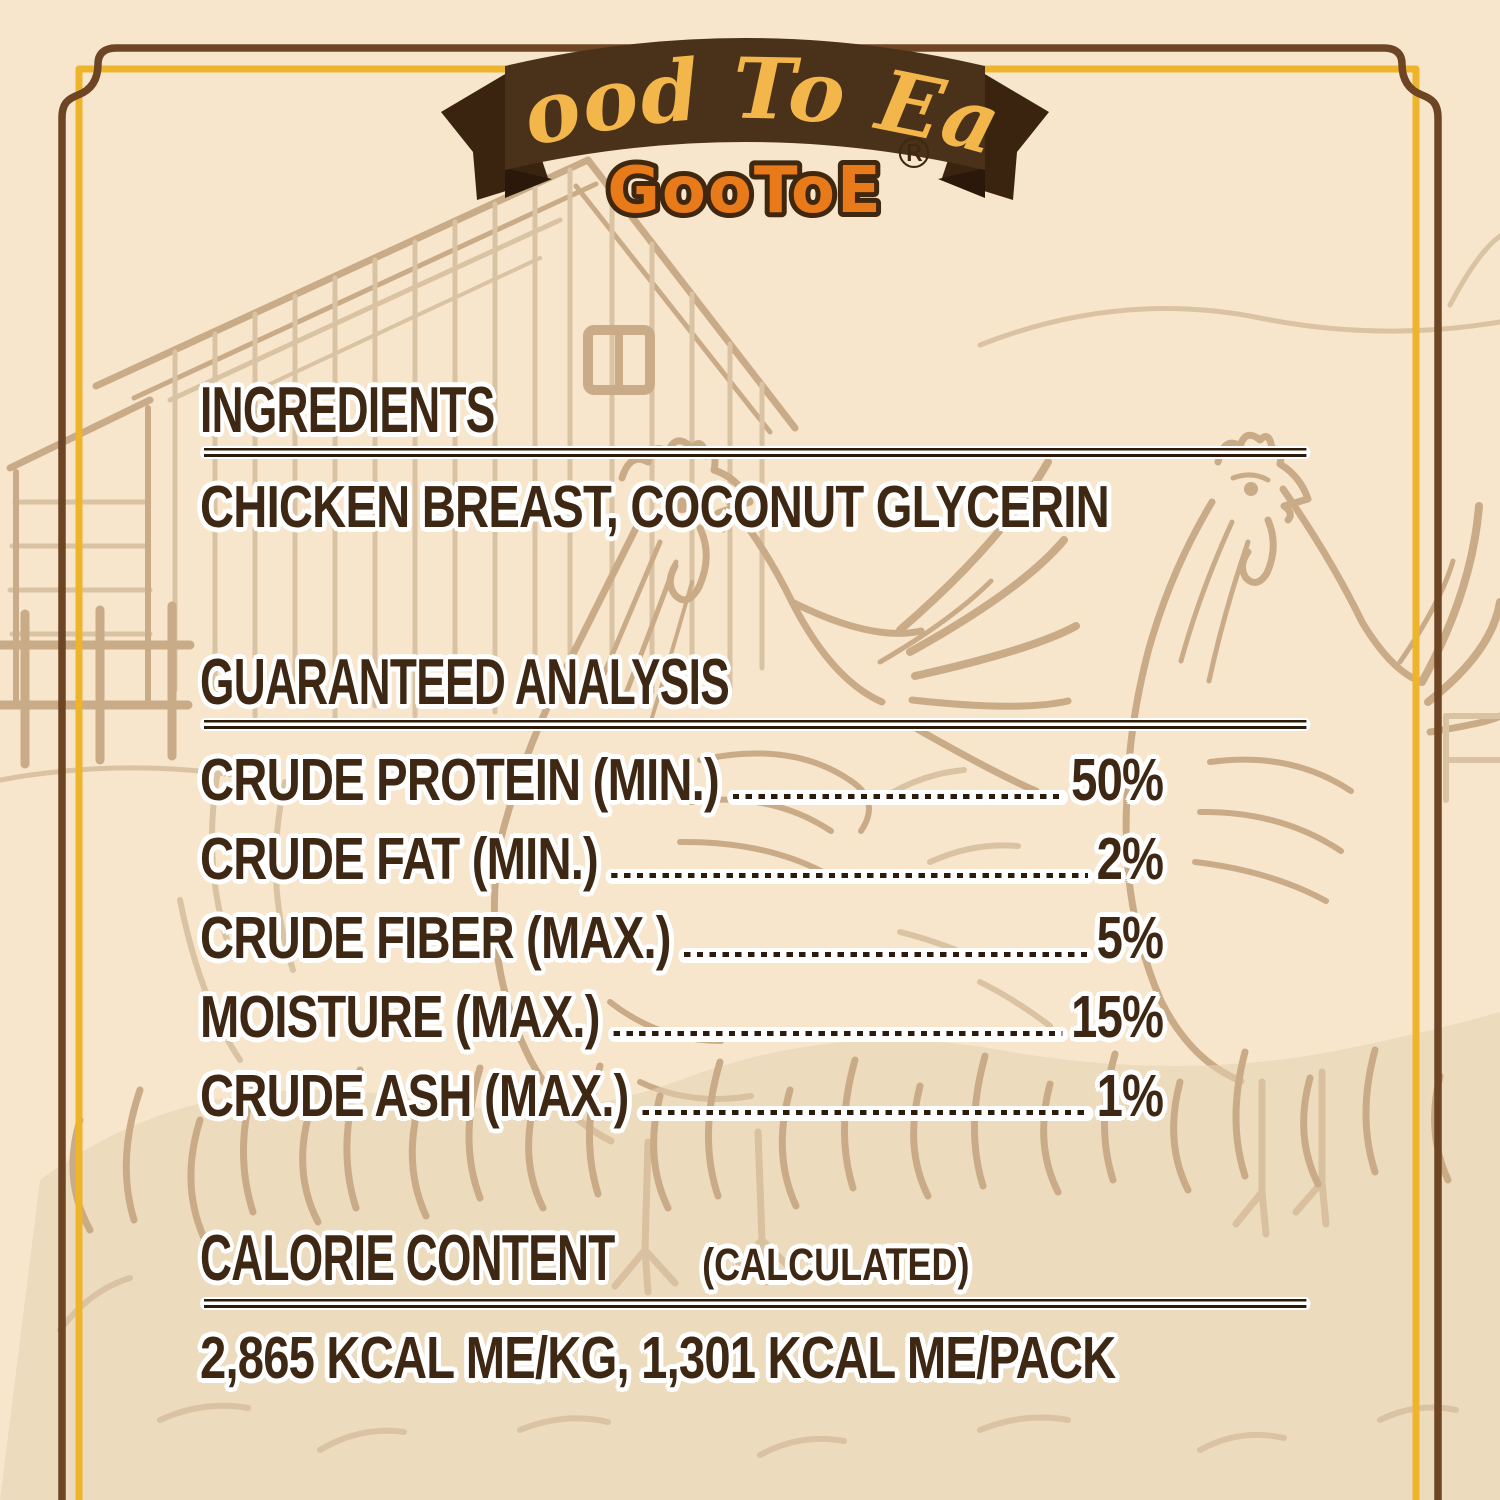 Image resolution: width=1500 pixels, height=1500 pixels. Describe the element at coordinates (400, 1016) in the screenshot. I see `analysis-label: MOISTURE (MAX.)` at that location.